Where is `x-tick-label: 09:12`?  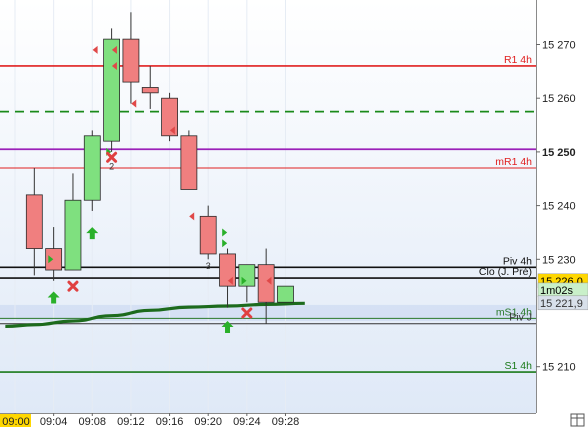 x-tick-label: 09:12 is located at coordinates (131, 422).